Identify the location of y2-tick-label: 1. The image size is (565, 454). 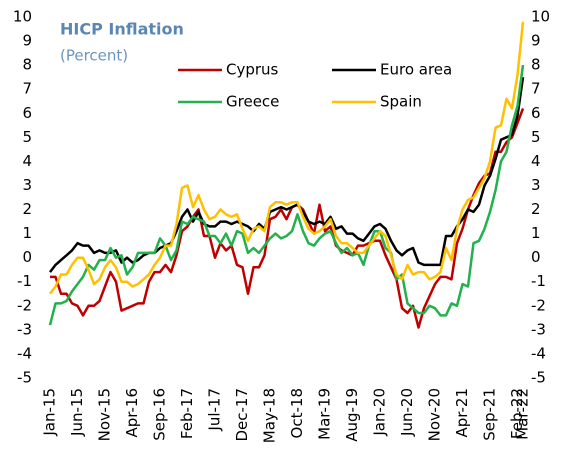
(536, 233).